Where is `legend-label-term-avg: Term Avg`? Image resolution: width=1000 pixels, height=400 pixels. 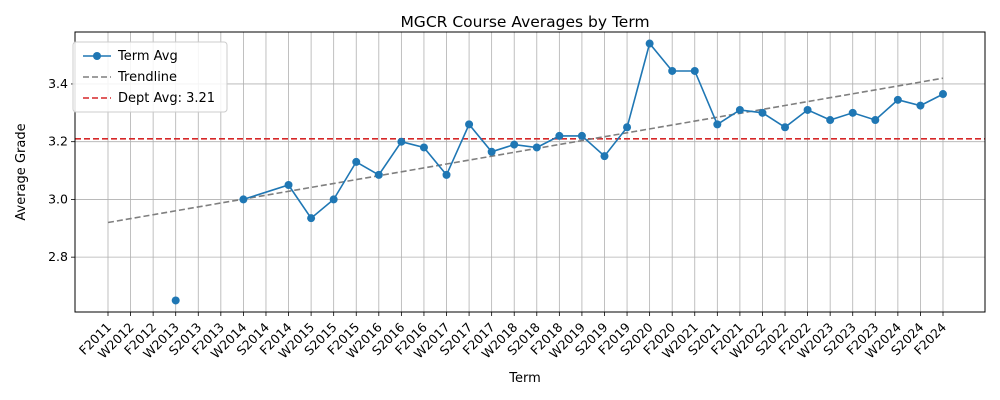 legend-label-term-avg: Term Avg is located at coordinates (147, 56).